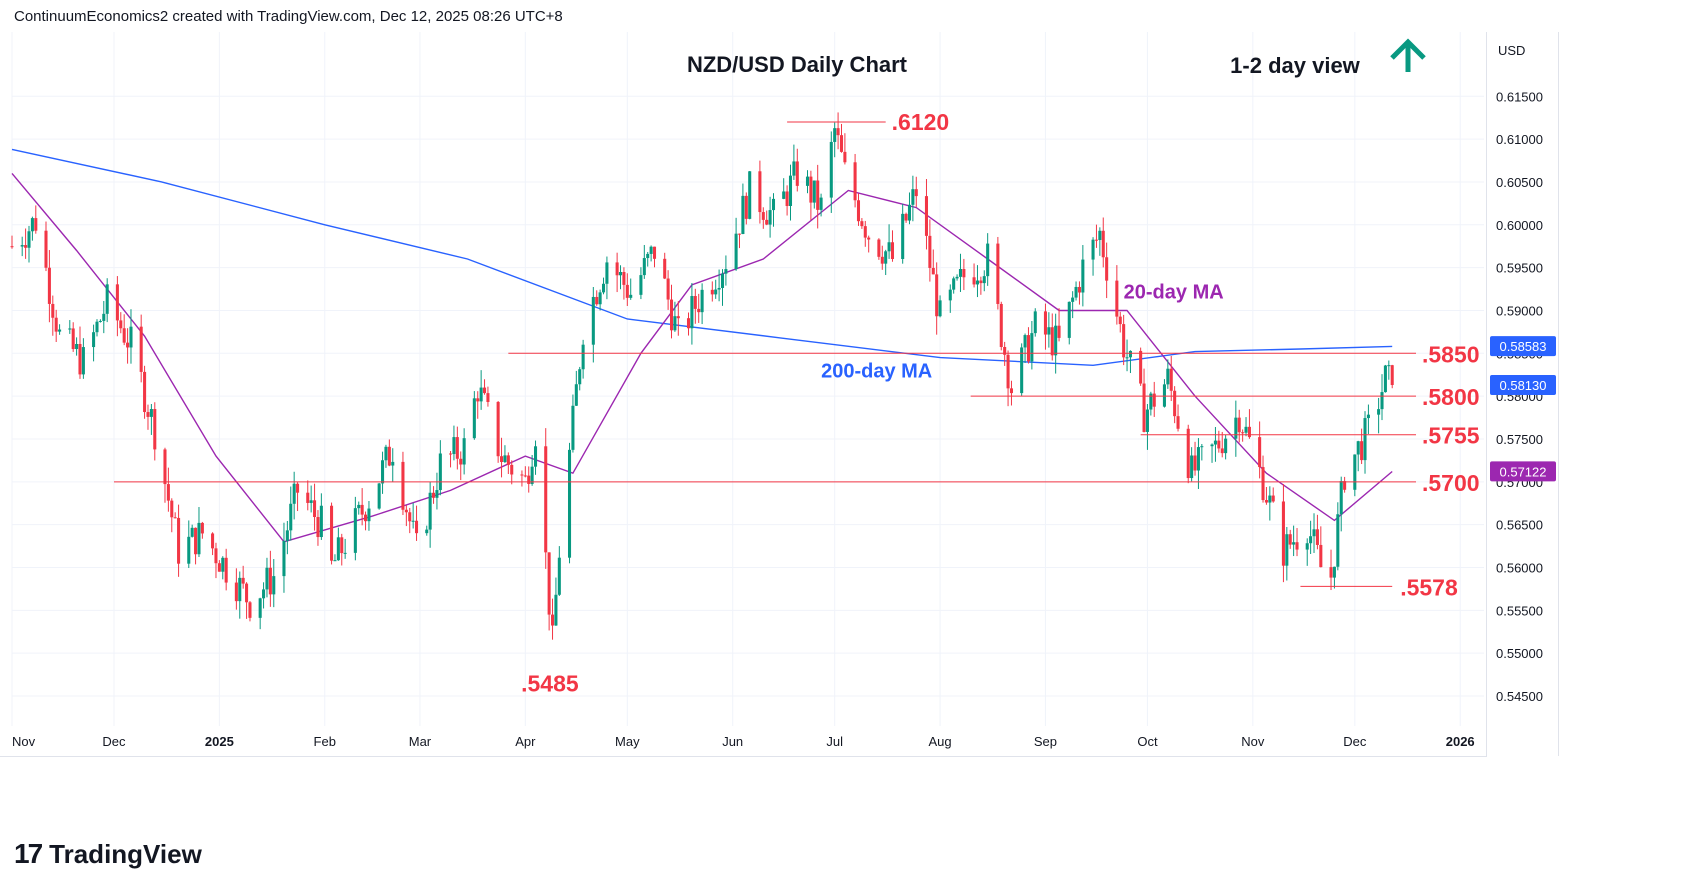  What do you see at coordinates (797, 64) in the screenshot?
I see `chart-title: NZD/USD Daily Chart` at bounding box center [797, 64].